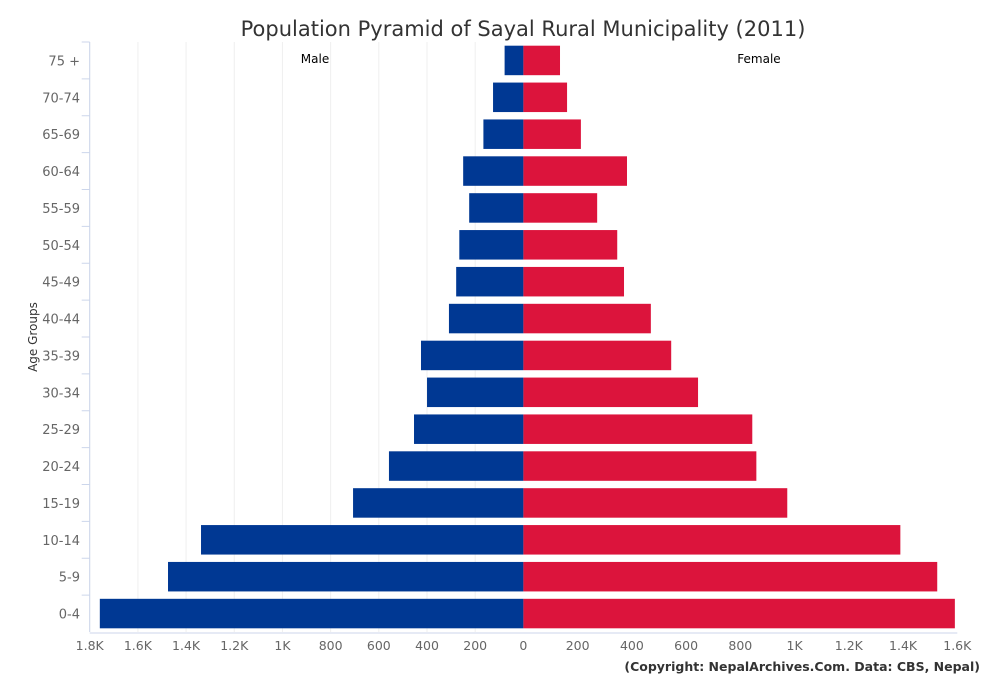 The width and height of the screenshot is (991, 689). I want to click on male-axis-tick: 0, so click(523, 645).